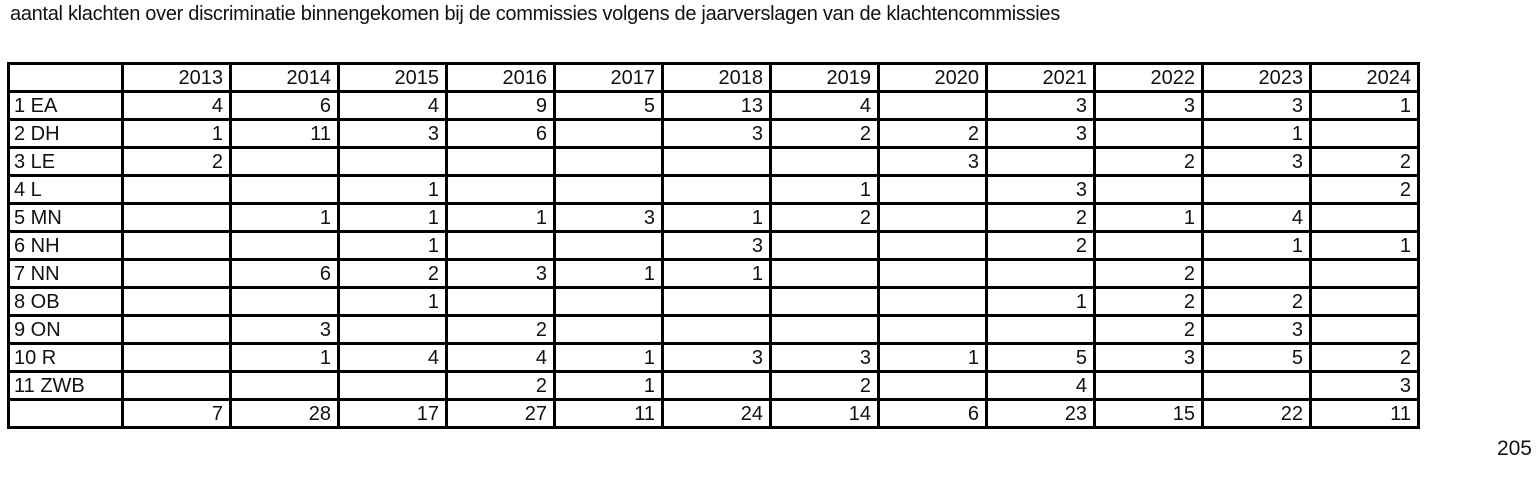 Image resolution: width=1536 pixels, height=480 pixels. I want to click on row-label: 3 LE, so click(65, 161).